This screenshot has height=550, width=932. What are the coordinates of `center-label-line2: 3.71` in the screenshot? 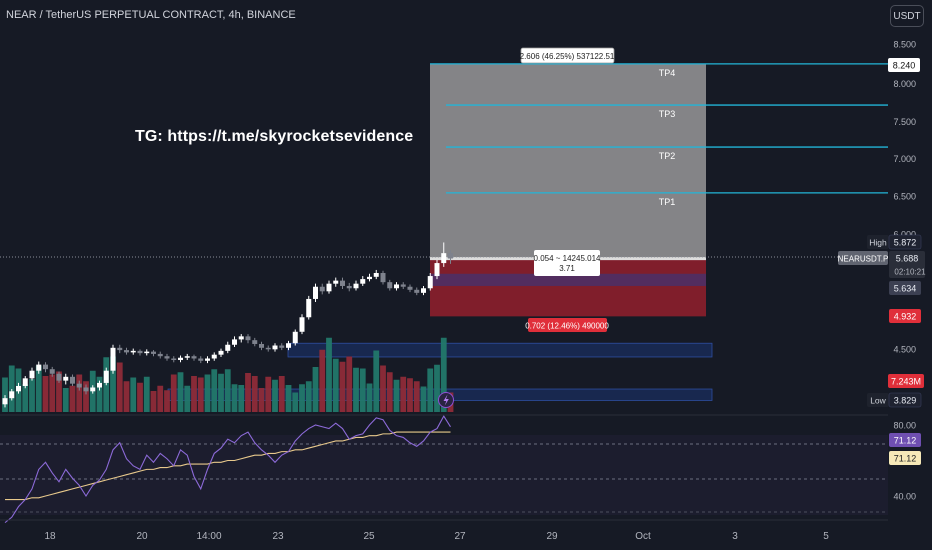 It's located at (567, 268).